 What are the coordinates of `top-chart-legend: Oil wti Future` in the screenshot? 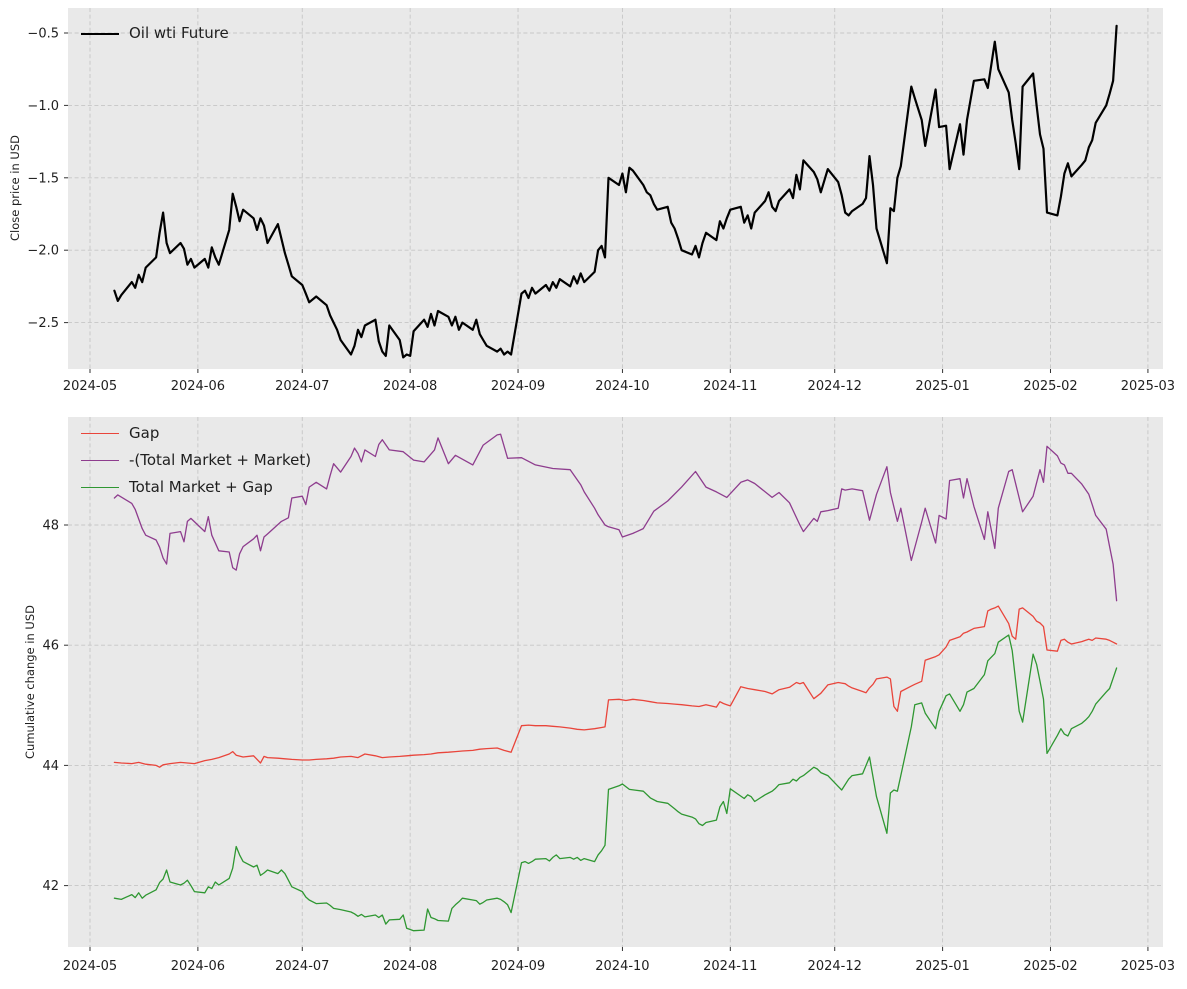 It's located at (155, 33).